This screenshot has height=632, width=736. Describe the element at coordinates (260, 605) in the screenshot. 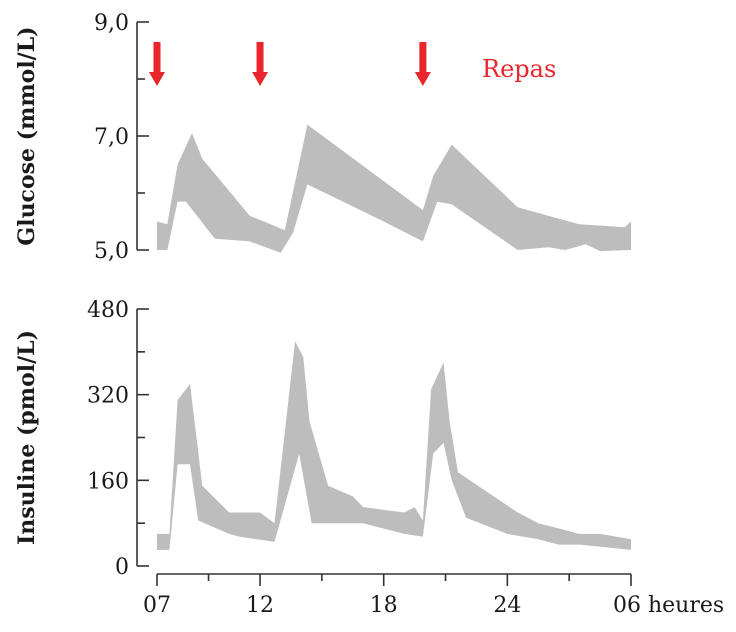

I see `x-tick-label: 12` at that location.